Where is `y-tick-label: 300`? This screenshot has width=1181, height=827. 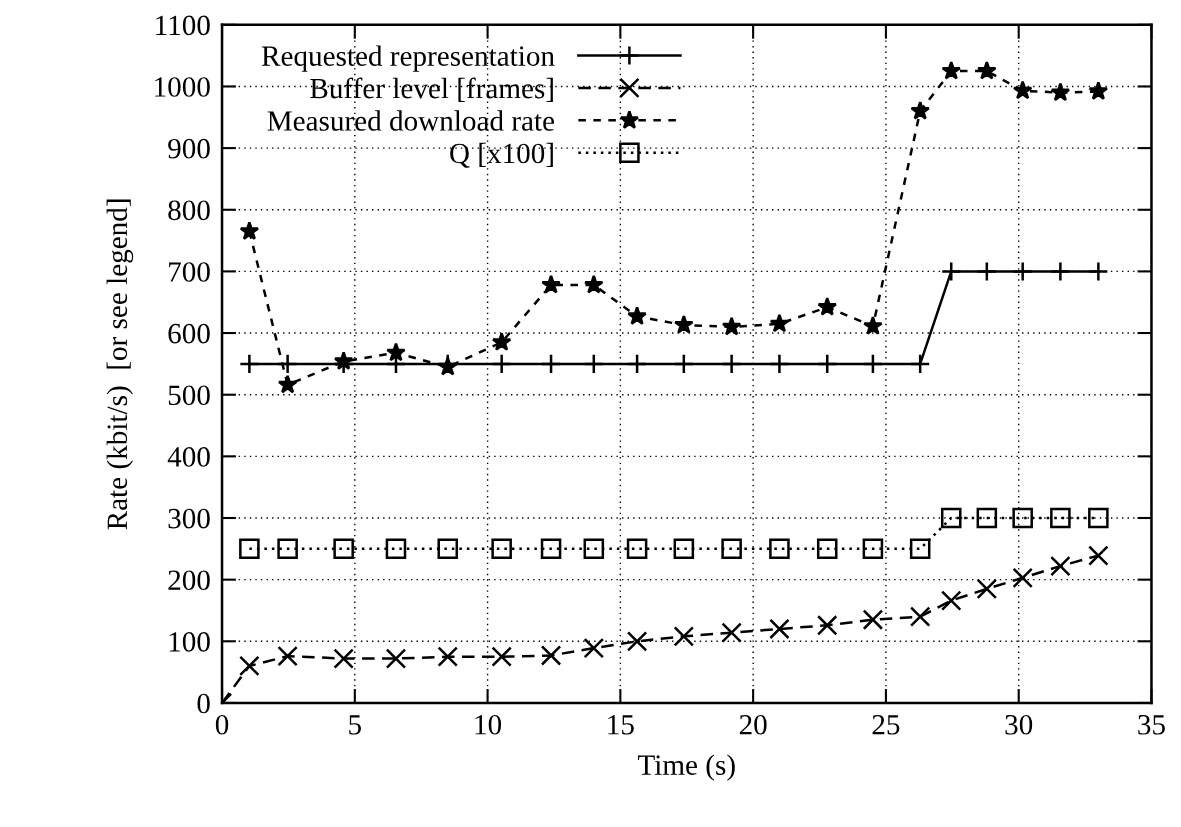 y-tick-label: 300 is located at coordinates (189, 518).